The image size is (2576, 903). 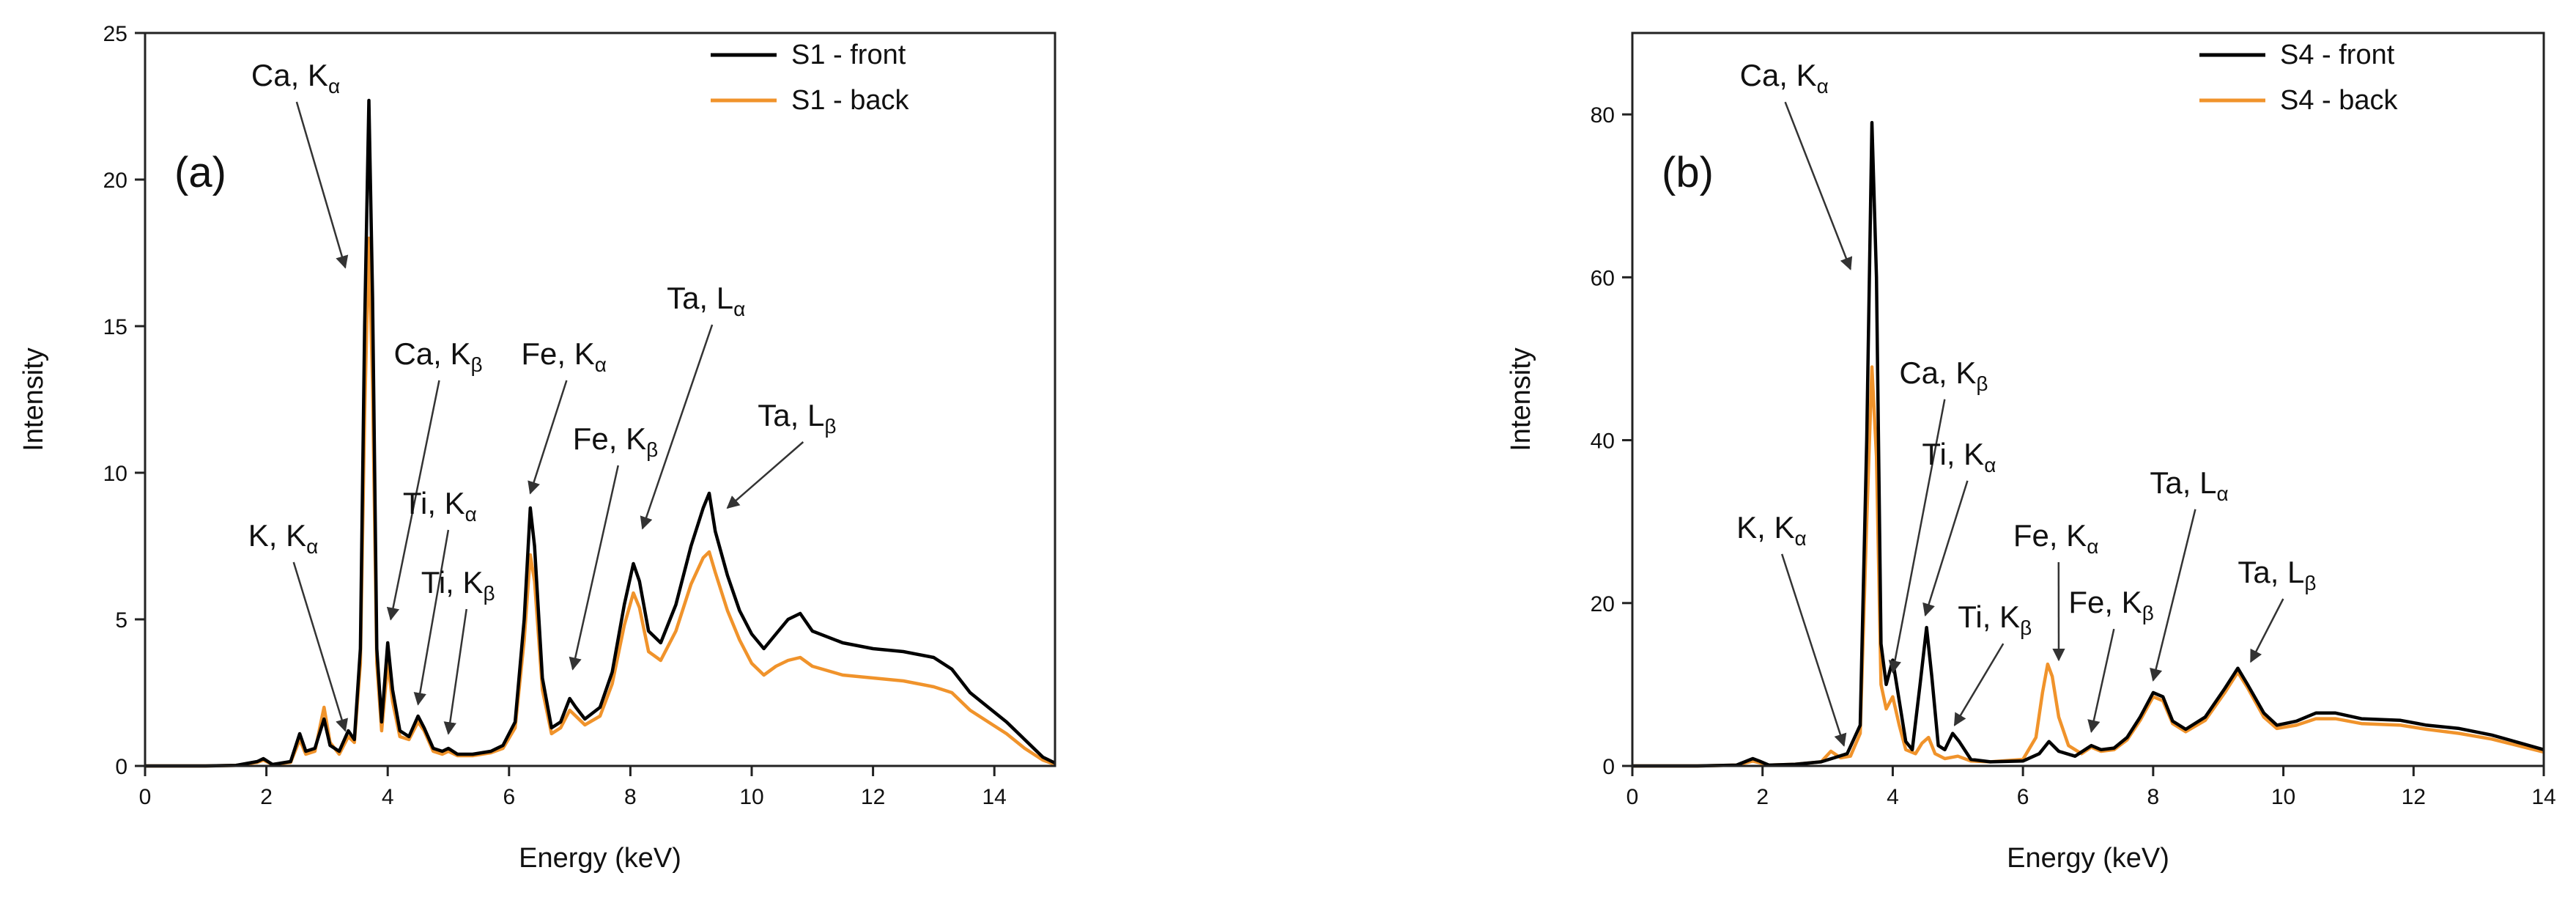 I want to click on panel-a-peak-label: Ta, Lβ, so click(x=797, y=418).